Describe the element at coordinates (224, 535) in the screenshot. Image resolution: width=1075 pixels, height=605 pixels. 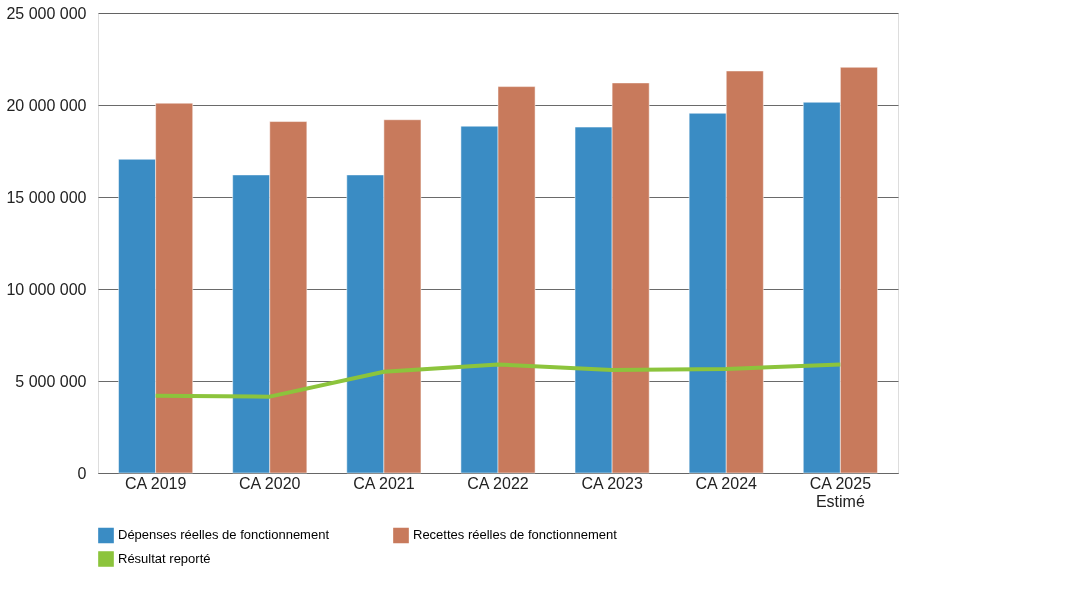
I see `legend-label: Dépenses réelles de fonctionnement` at that location.